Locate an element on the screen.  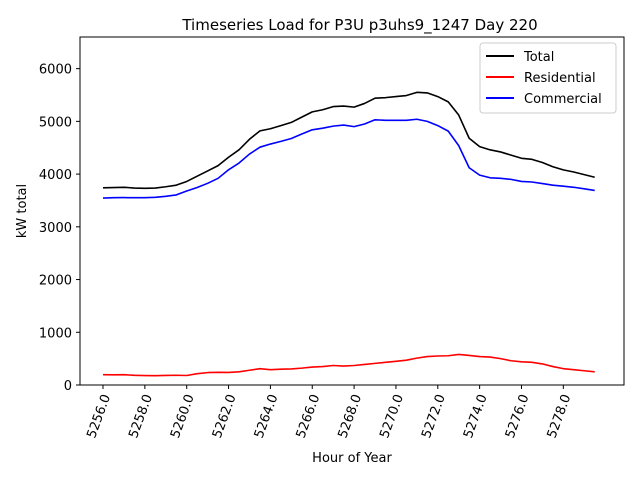
series-line-residential is located at coordinates (349, 365).